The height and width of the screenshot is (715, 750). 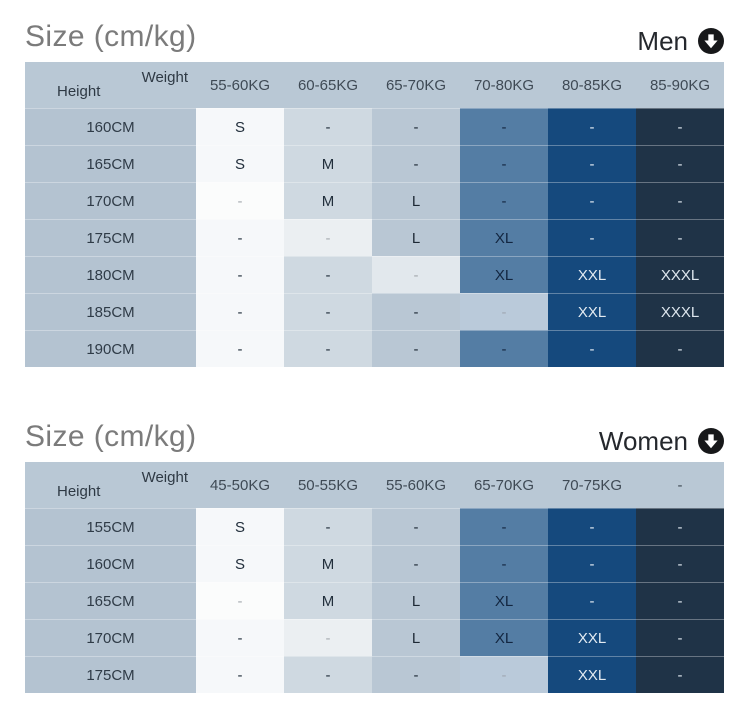 I want to click on weight-header-cell: 85-90KG, so click(x=680, y=85).